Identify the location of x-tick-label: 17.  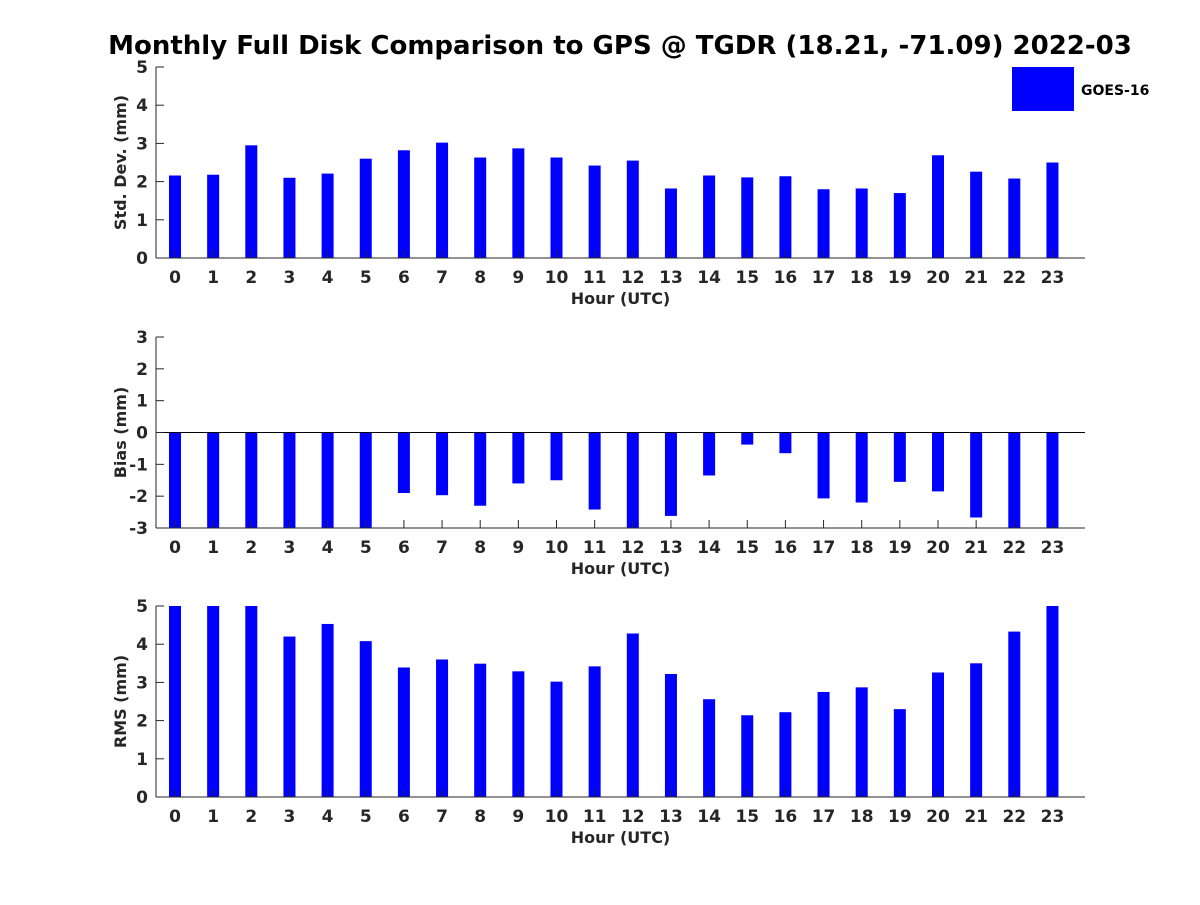
(824, 548).